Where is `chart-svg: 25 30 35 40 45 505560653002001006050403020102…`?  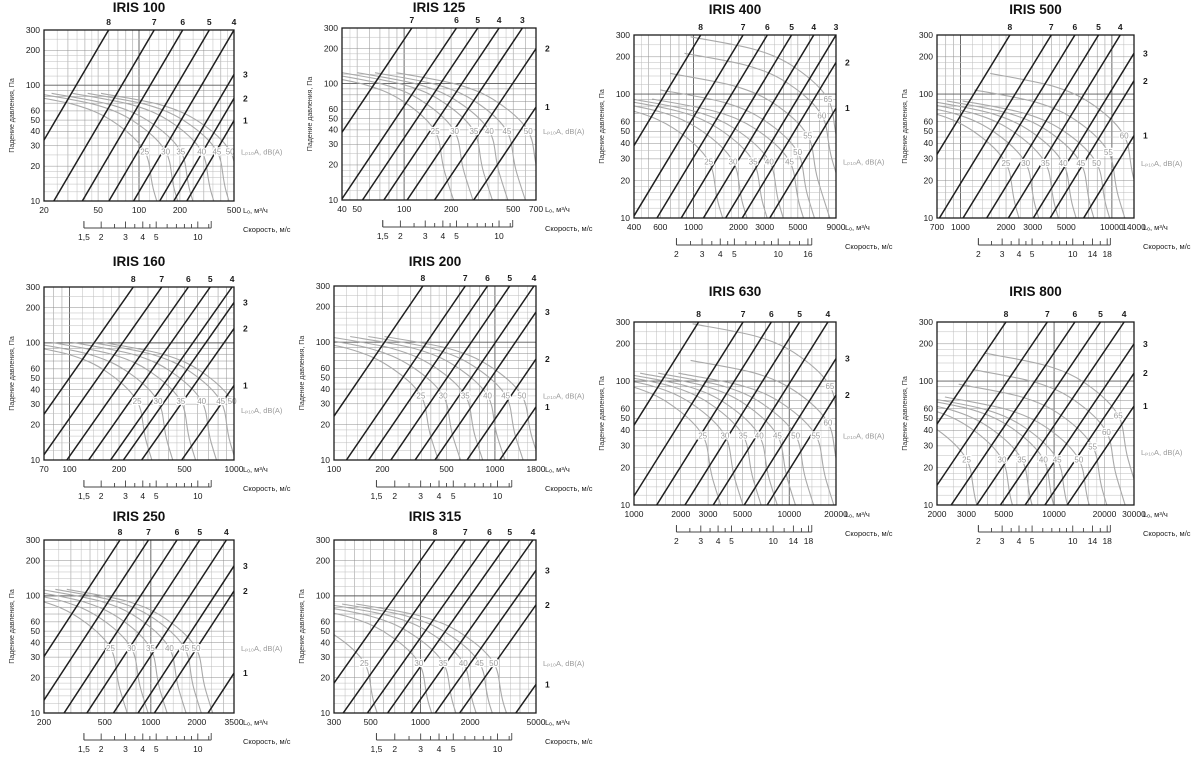
chart-svg: 25 30 35 40 45 505560653002001006050403020102… is located at coordinates (1046, 415).